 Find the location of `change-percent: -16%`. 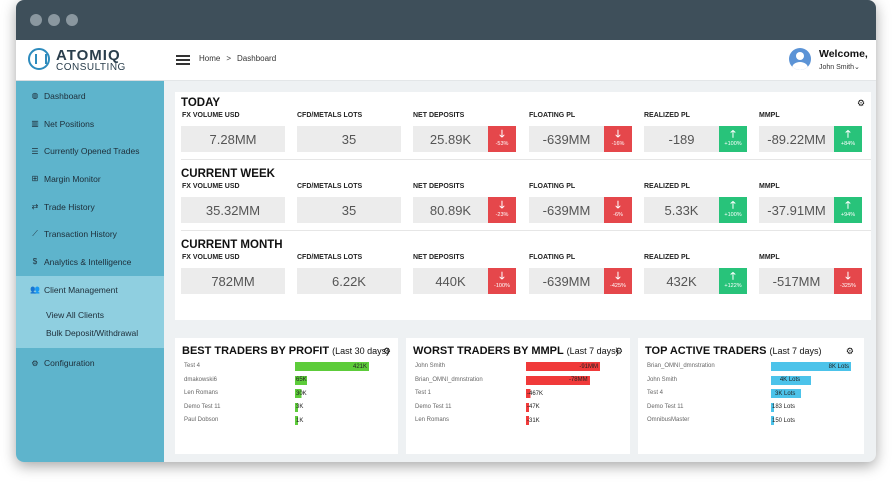

change-percent: -16% is located at coordinates (618, 144).